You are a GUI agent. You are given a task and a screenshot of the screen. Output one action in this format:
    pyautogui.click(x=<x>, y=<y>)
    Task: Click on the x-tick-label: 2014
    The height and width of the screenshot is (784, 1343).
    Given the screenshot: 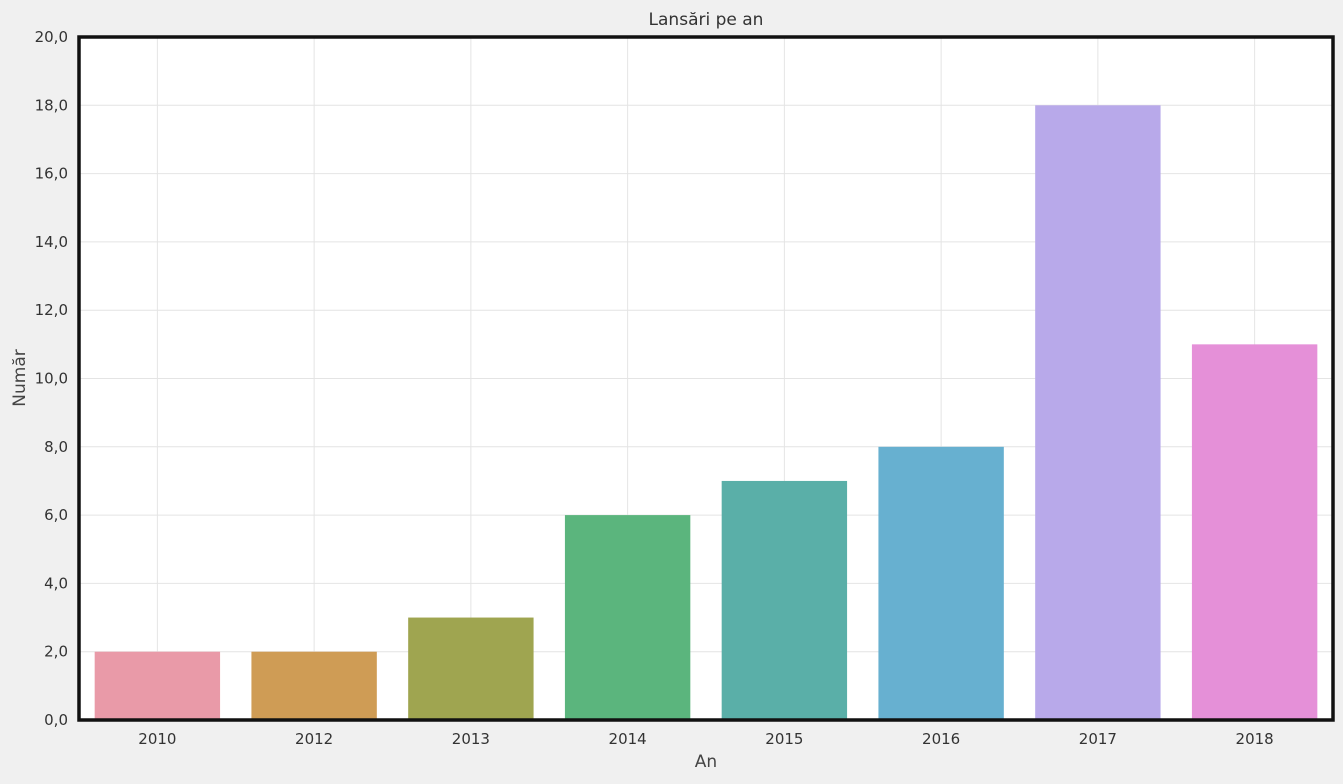 What is the action you would take?
    pyautogui.click(x=628, y=739)
    